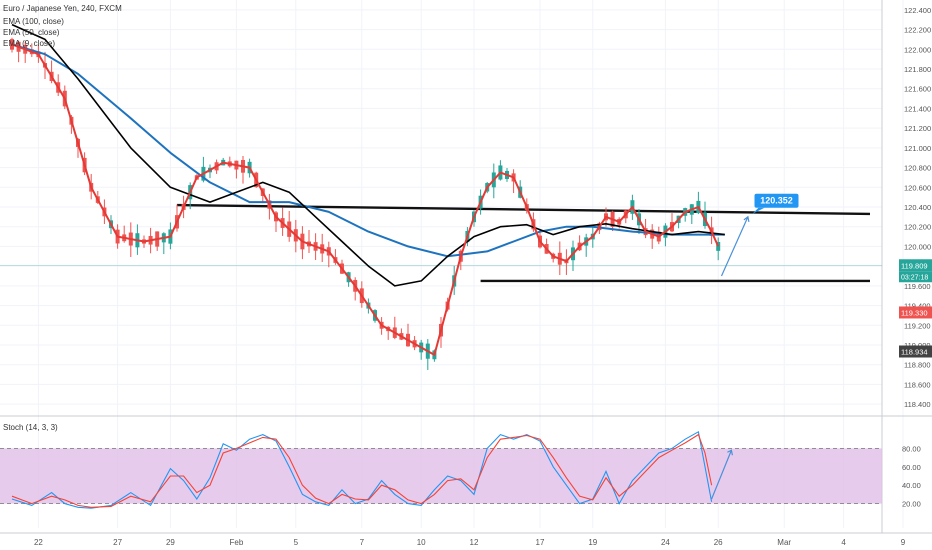 Image resolution: width=932 pixels, height=550 pixels. What do you see at coordinates (911, 485) in the screenshot?
I see `stoch-tick-label: 40.00` at bounding box center [911, 485].